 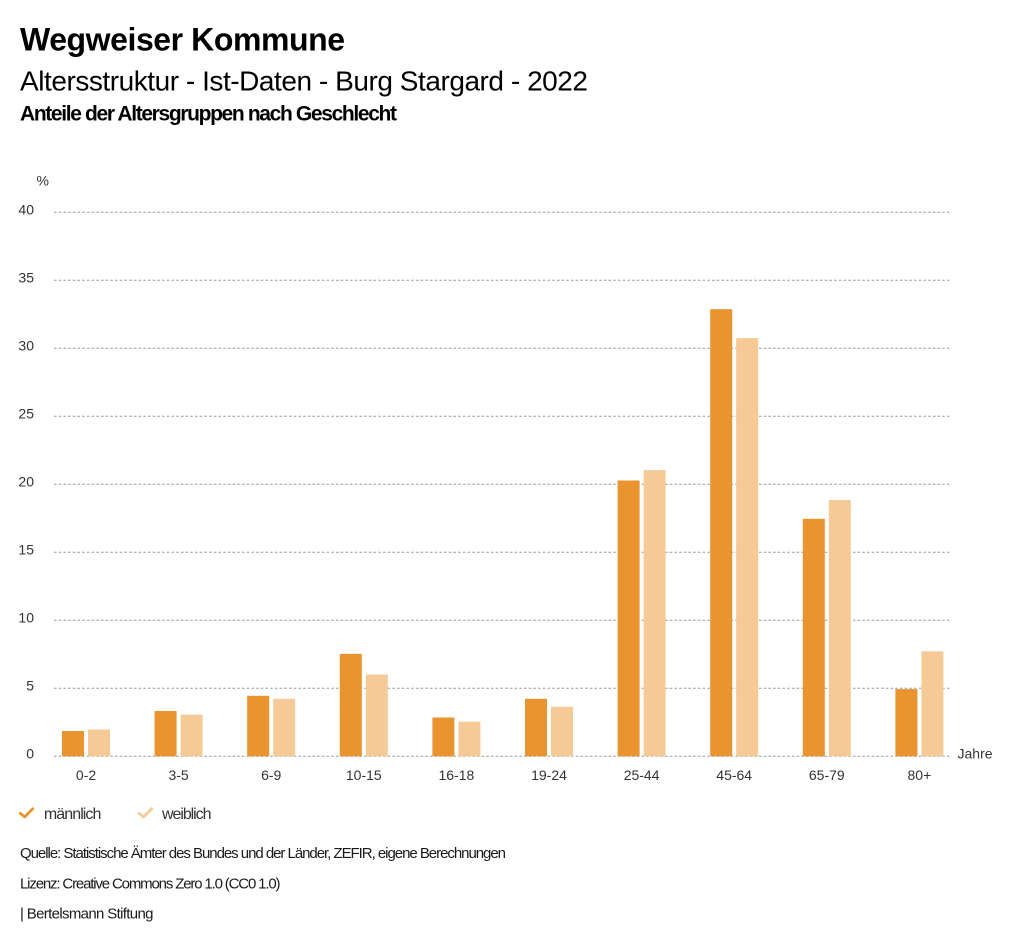 I want to click on svg-text: 80+, so click(x=920, y=775).